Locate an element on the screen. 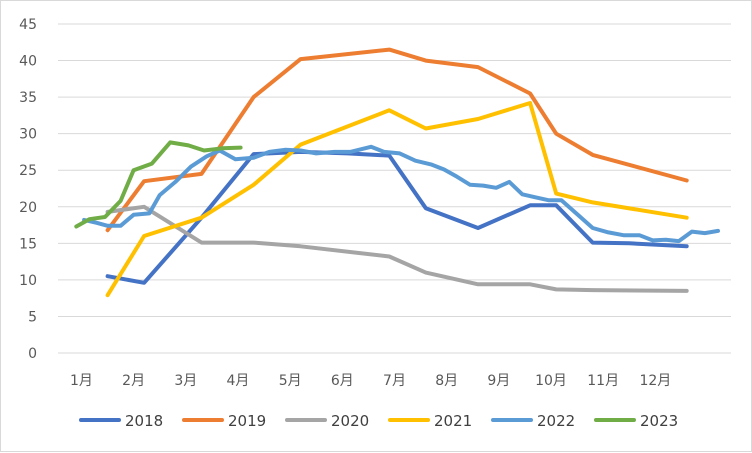  y-tick-label: 45 is located at coordinates (28, 25).